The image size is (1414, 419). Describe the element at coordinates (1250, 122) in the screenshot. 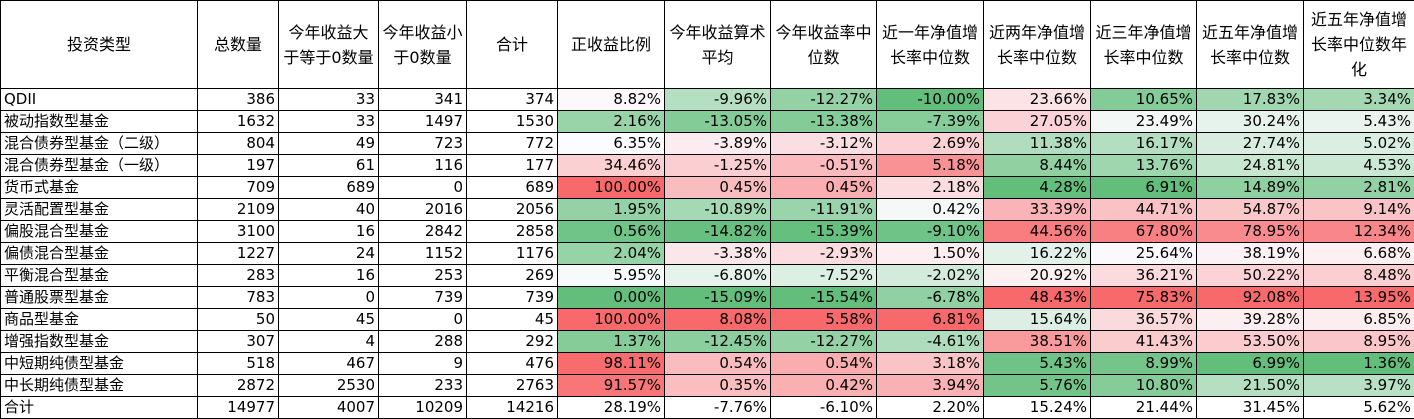

I see `table-cell: 30.24%` at that location.